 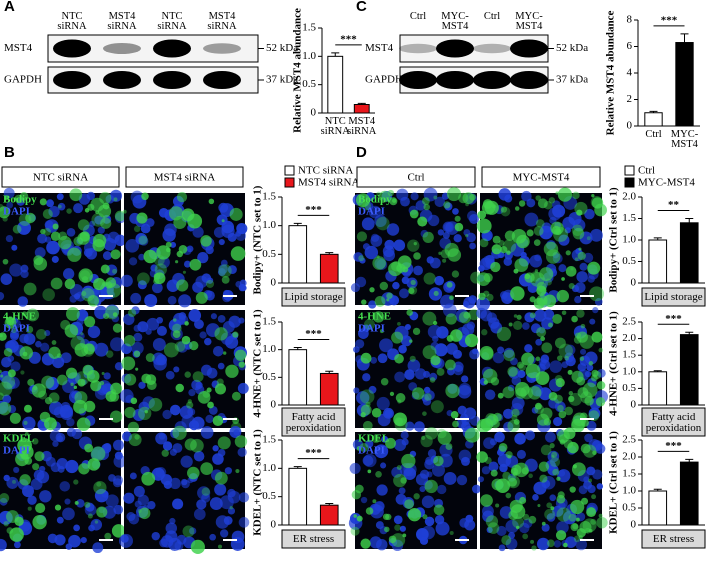 What do you see at coordinates (384, 80) in the screenshot?
I see `protein-label: GAPDH` at bounding box center [384, 80].